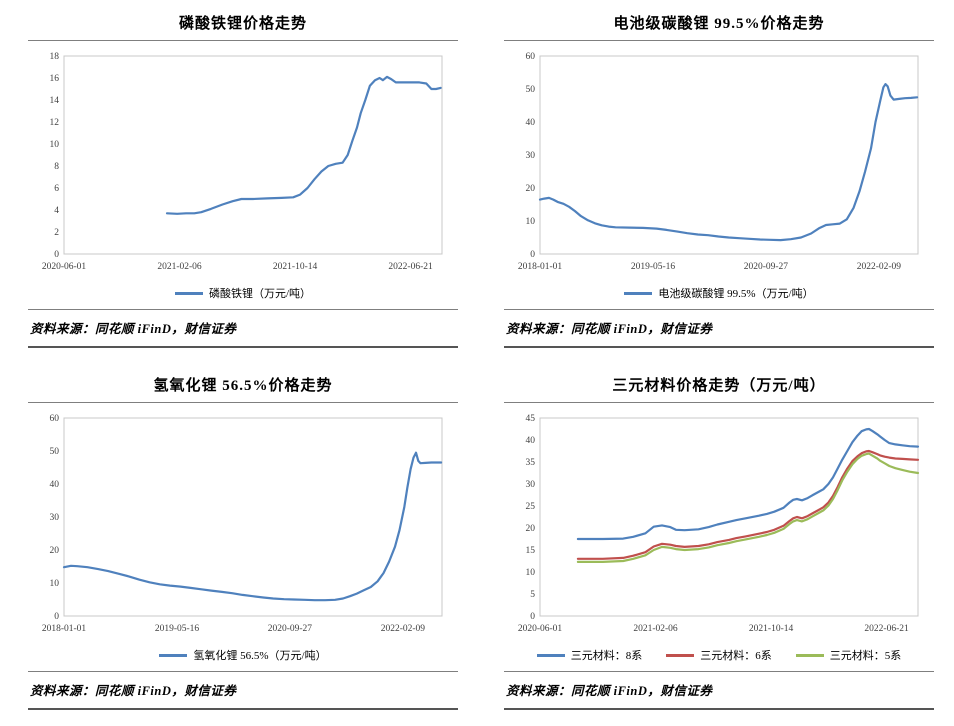 Image resolution: width=954 pixels, height=726 pixels. I want to click on legend-item: 电池级碳酸锂 99.5%（万元/吨）, so click(719, 293).